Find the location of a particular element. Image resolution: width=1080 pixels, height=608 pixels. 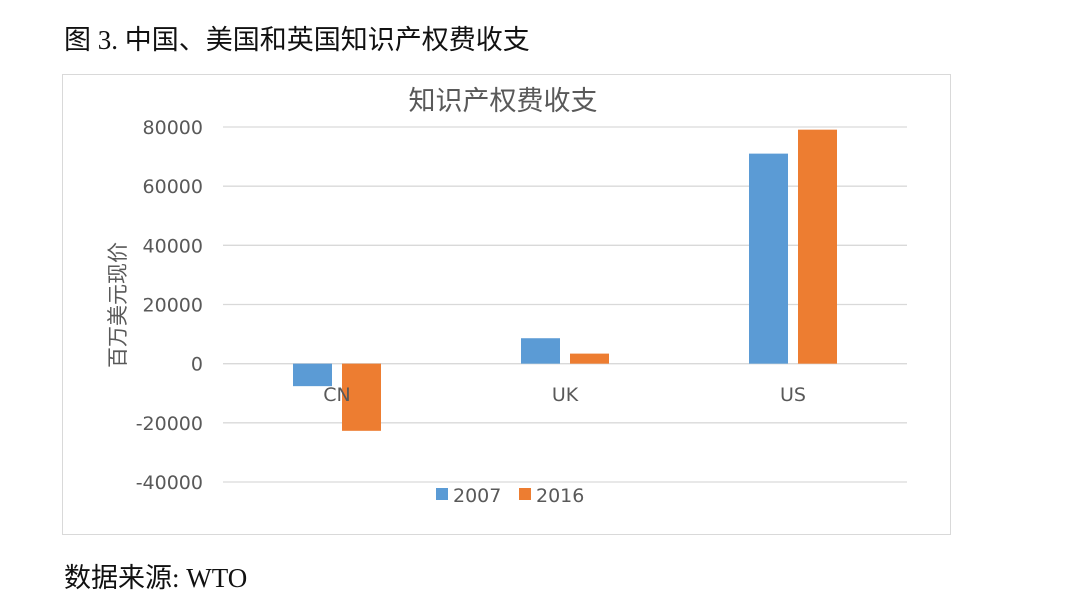

x-tick-label: CN is located at coordinates (336, 395).